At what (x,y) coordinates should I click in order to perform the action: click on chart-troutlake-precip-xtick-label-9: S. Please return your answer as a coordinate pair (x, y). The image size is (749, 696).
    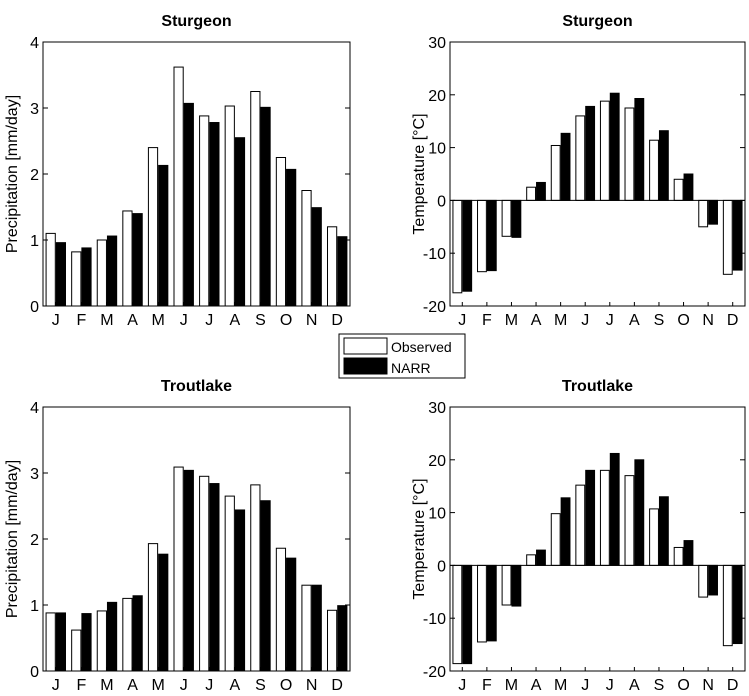
    Looking at the image, I should click on (260, 685).